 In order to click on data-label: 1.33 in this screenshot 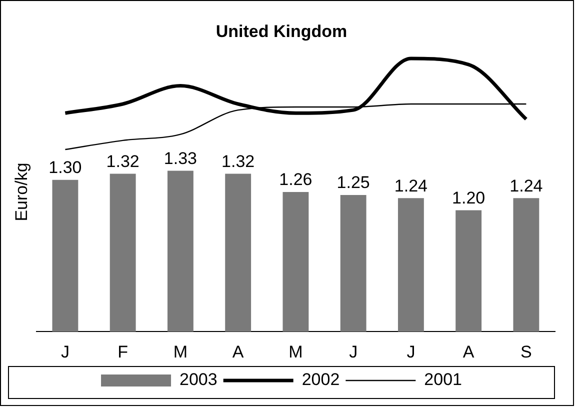, I will do `click(180, 158)`.